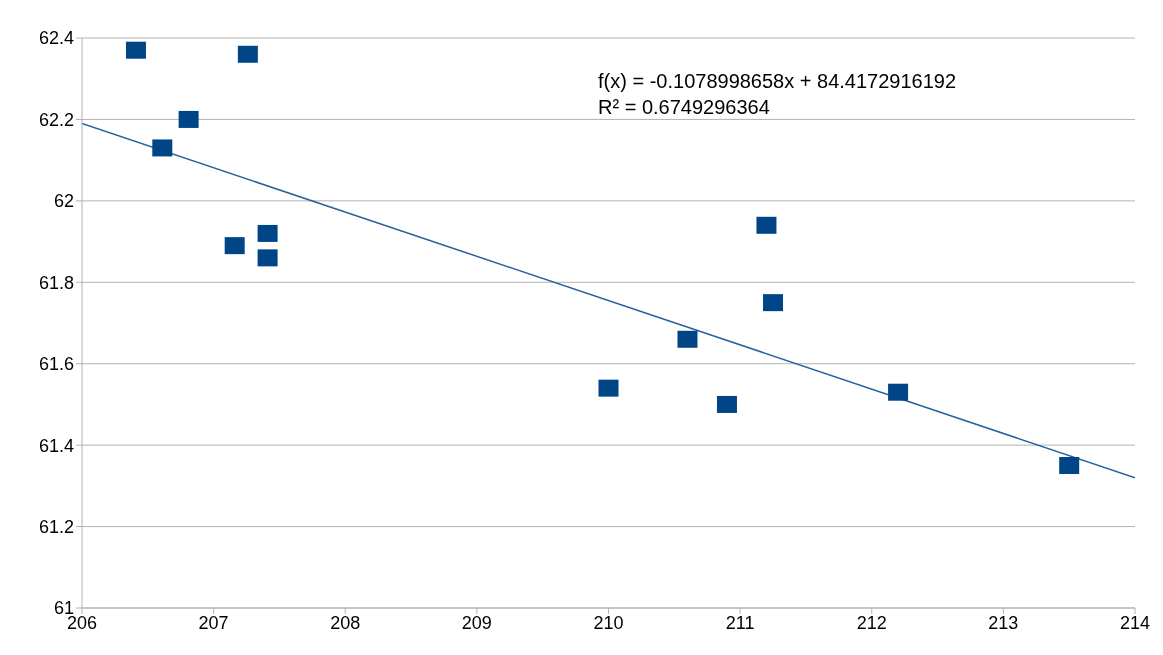 This screenshot has height=655, width=1163. What do you see at coordinates (56, 445) in the screenshot?
I see `y-tick-label: 61.4` at bounding box center [56, 445].